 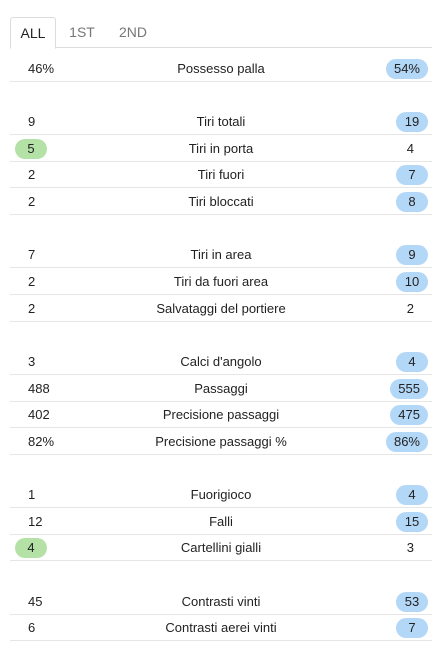 I want to click on stat-label: Tiri totali, so click(x=221, y=121).